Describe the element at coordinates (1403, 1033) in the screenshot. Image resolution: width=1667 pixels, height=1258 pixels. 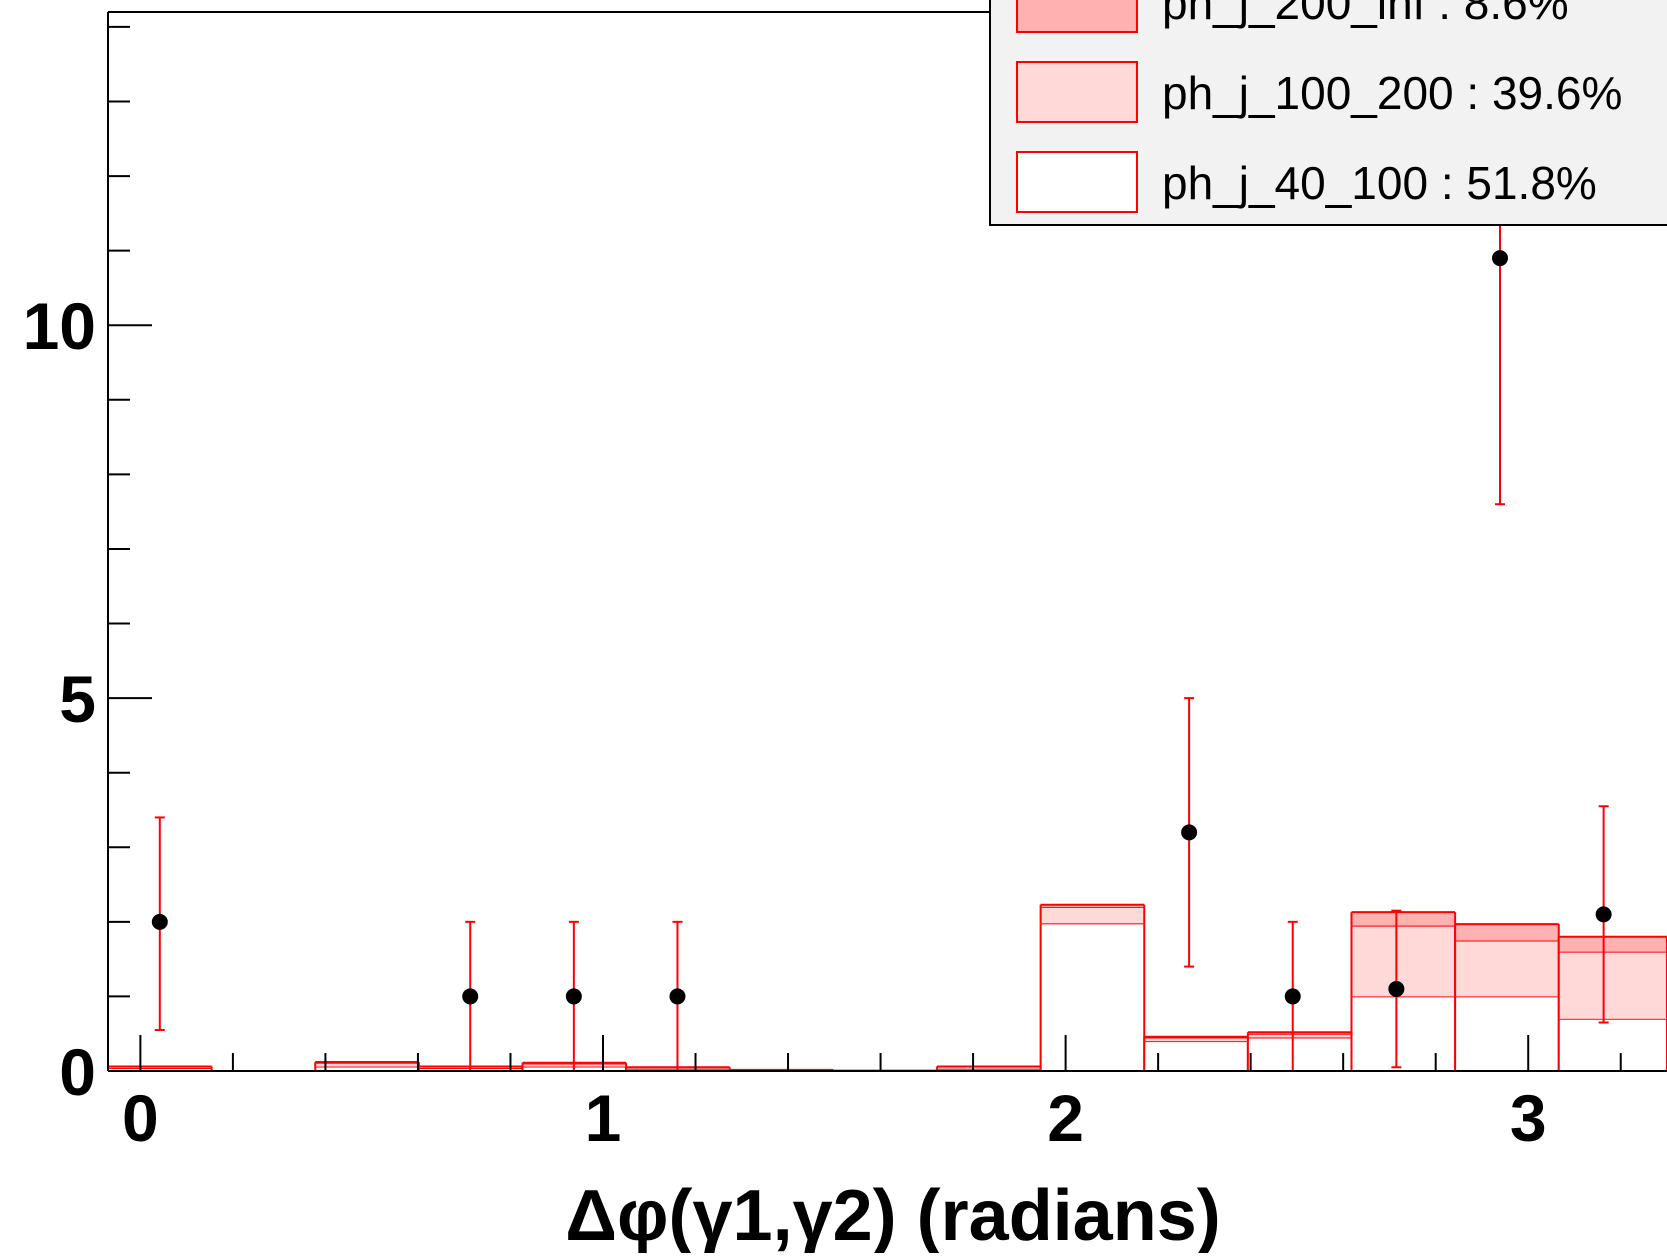
I see `hist-bar-series0-bin12` at that location.